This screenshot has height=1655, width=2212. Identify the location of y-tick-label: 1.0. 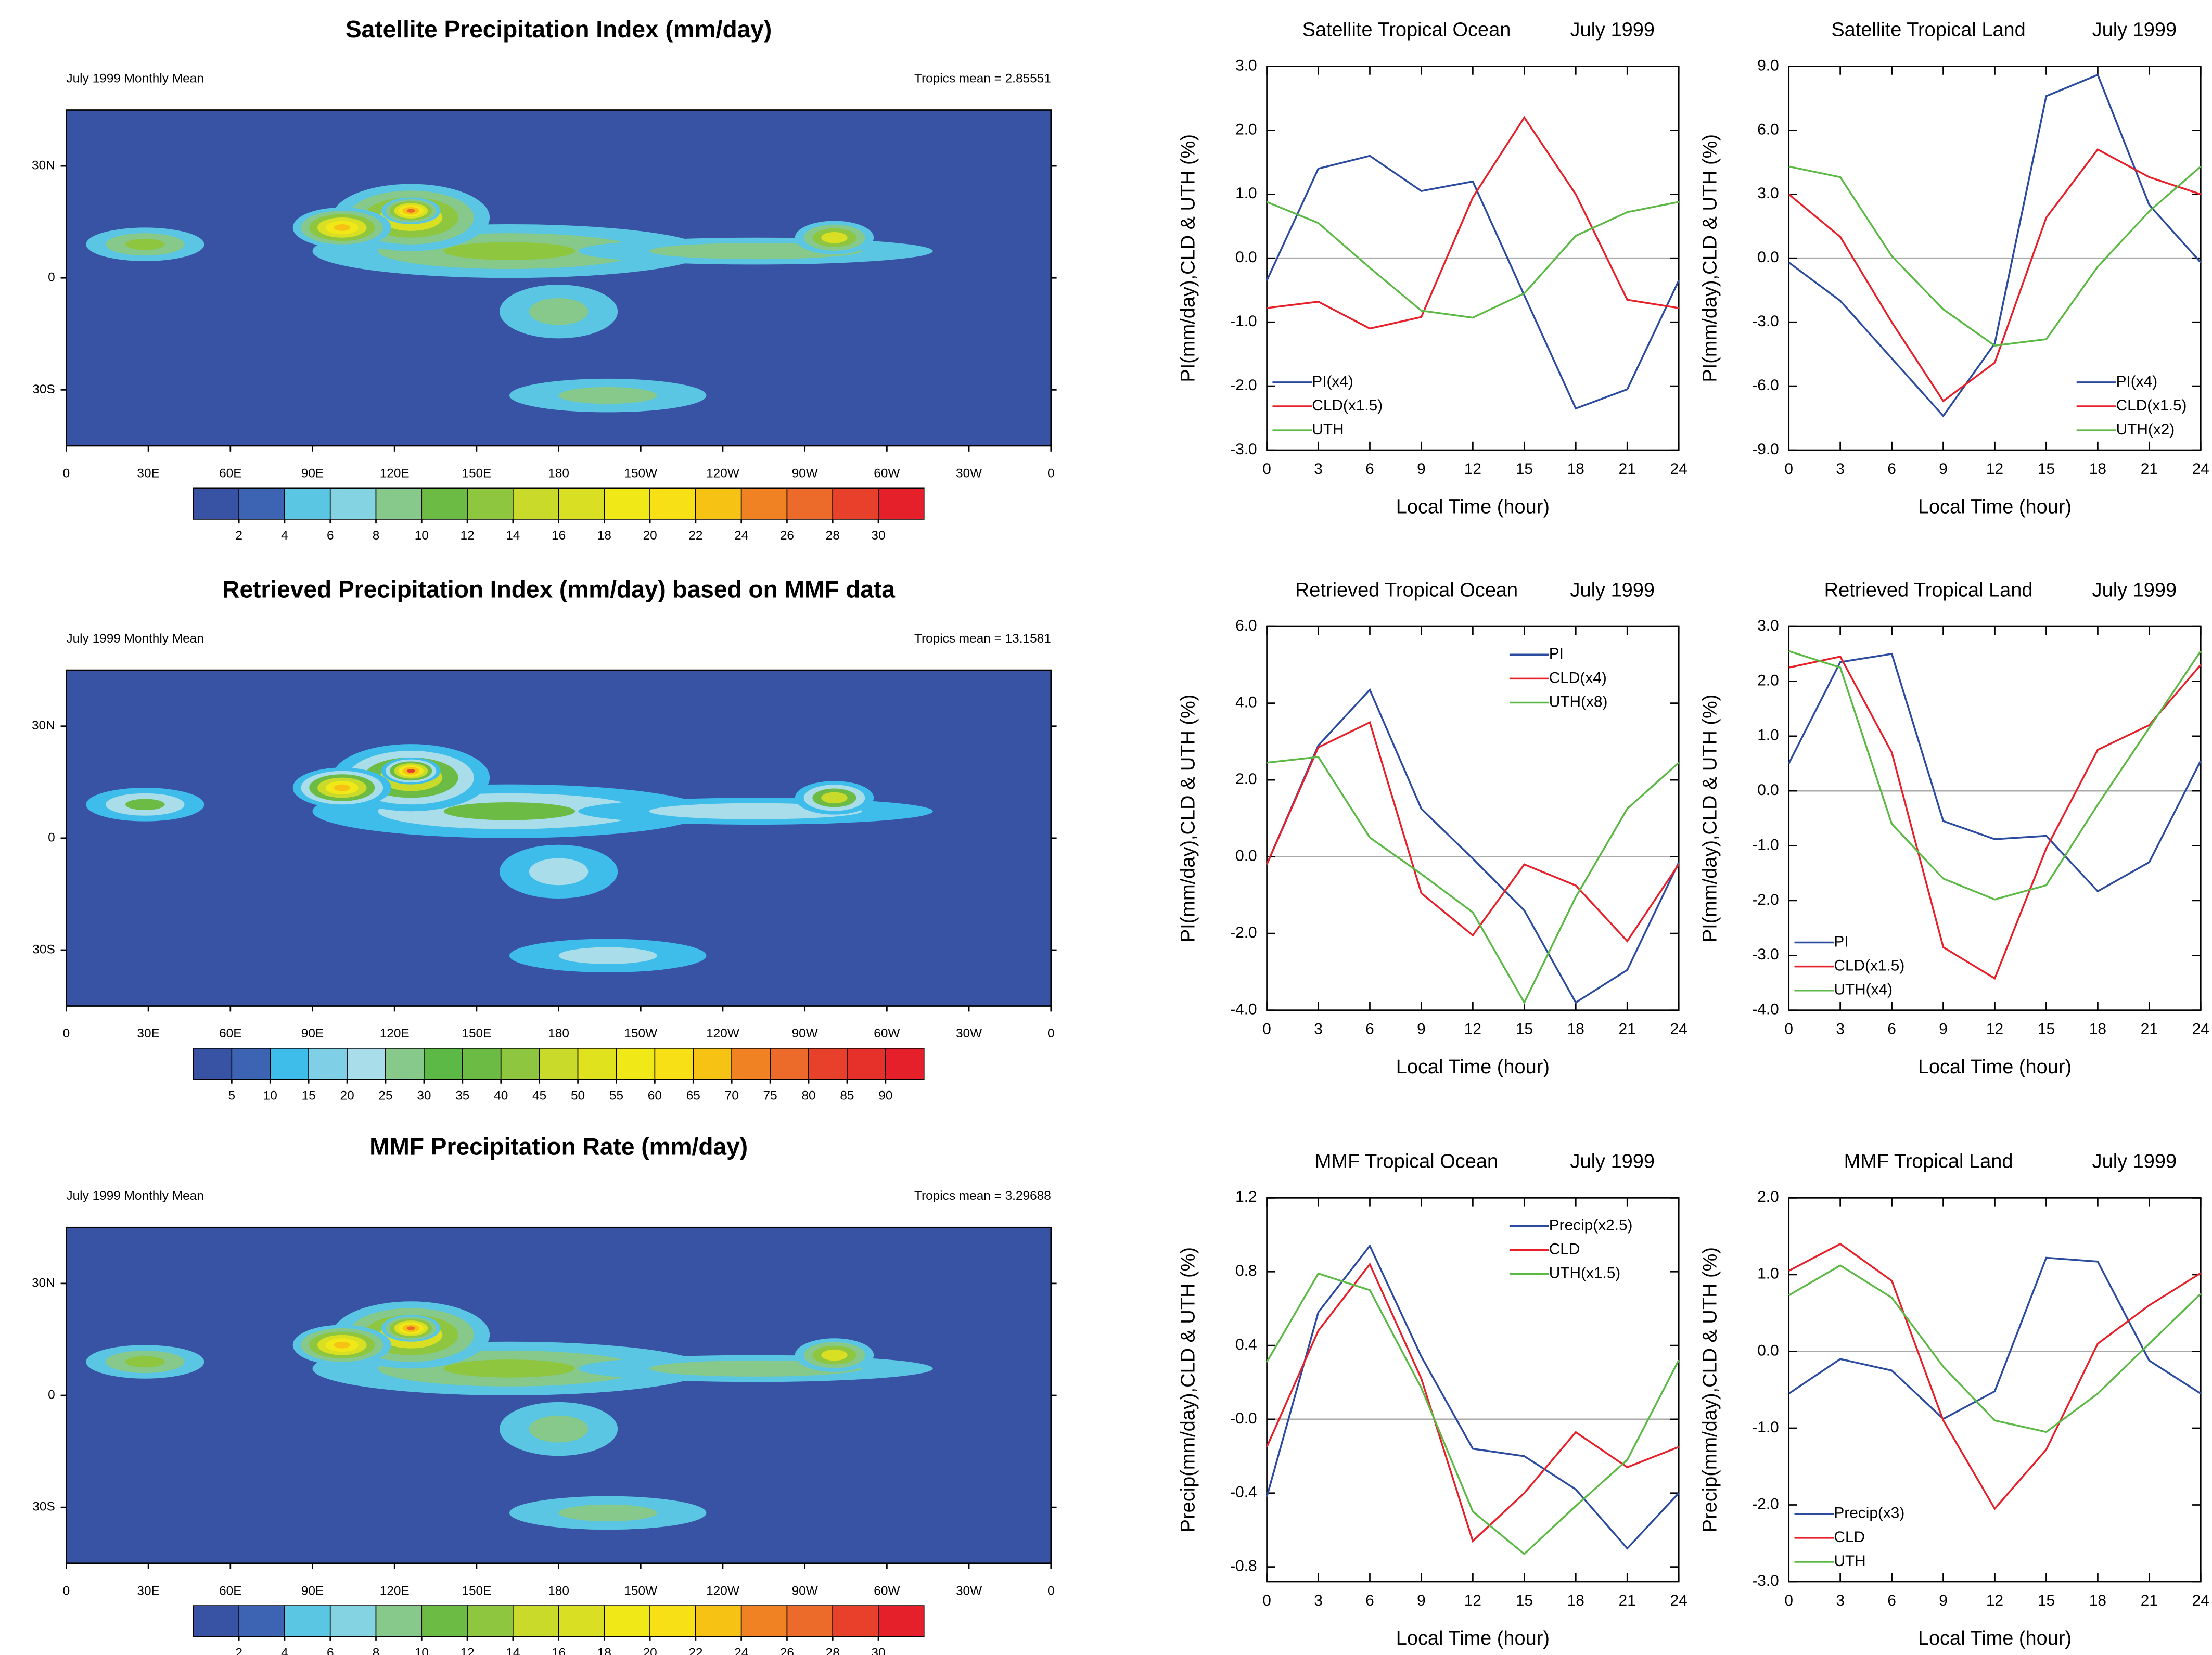
(1768, 735).